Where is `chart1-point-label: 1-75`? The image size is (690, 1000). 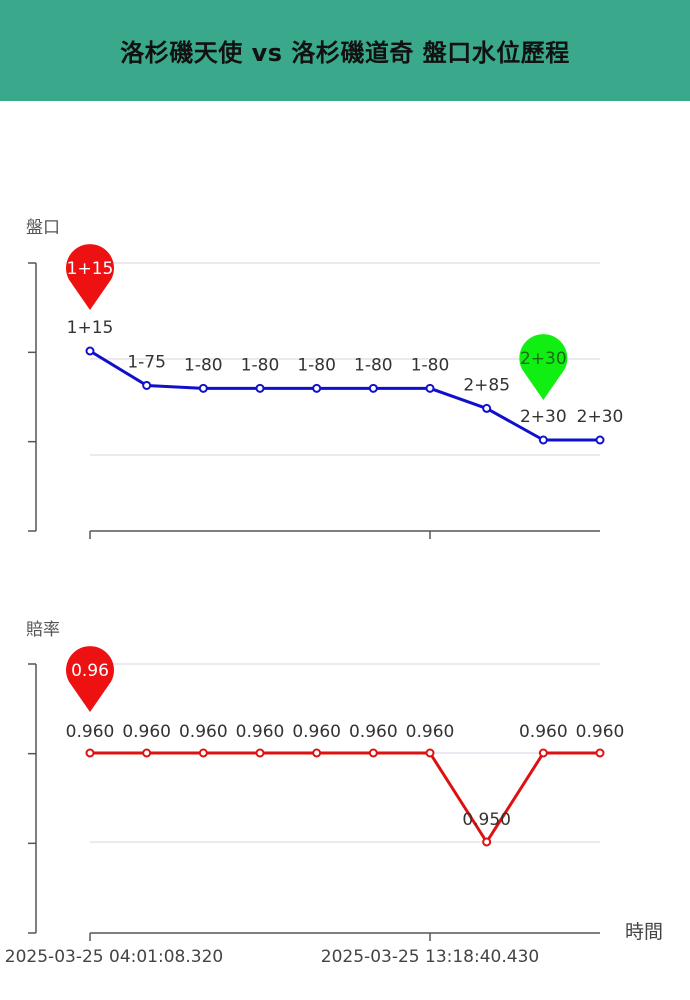 chart1-point-label: 1-75 is located at coordinates (146, 362).